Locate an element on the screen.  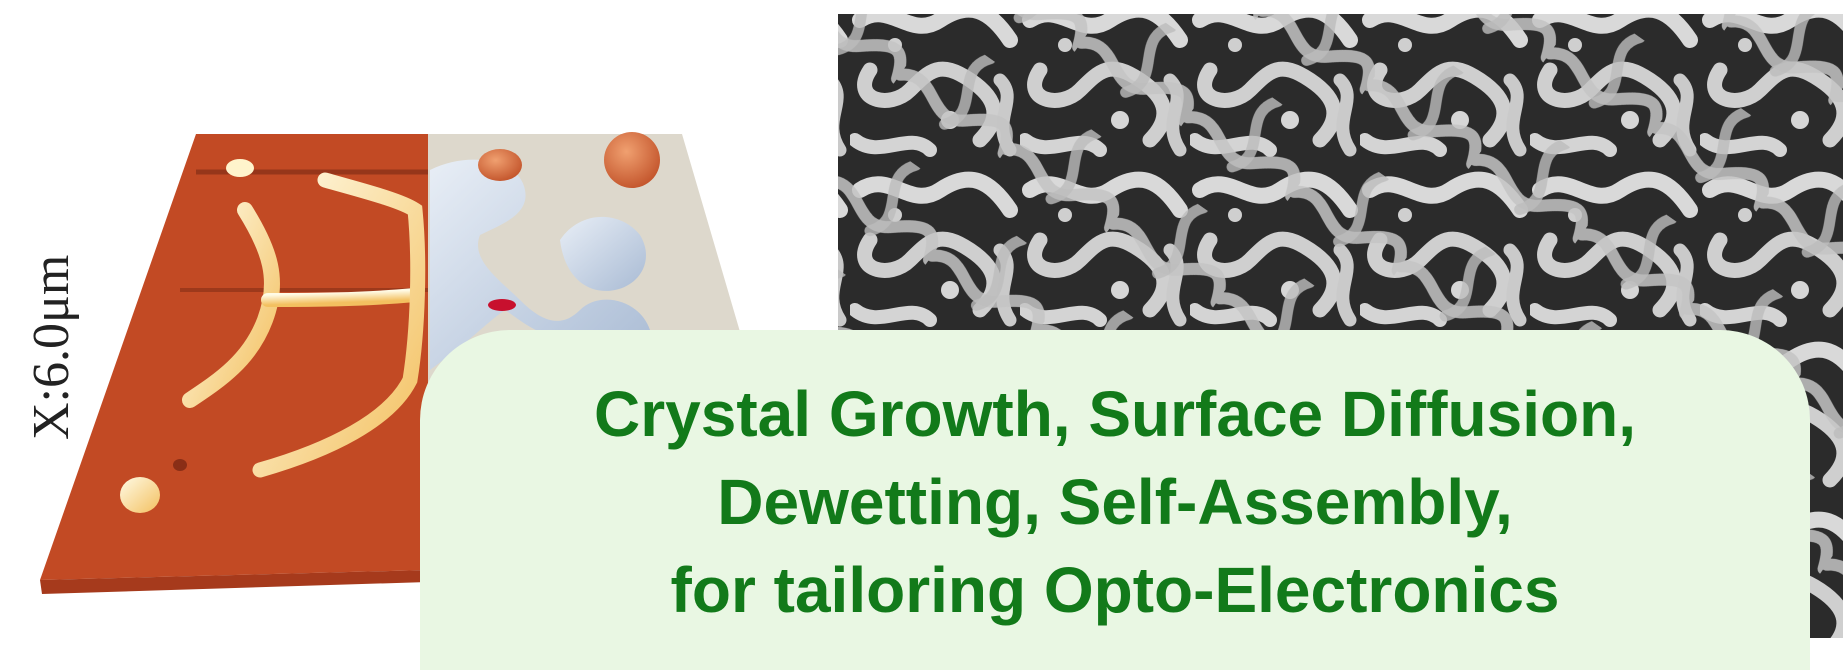
caption-line-2: Dewetting, Self-Assembly, is located at coordinates (1115, 502).